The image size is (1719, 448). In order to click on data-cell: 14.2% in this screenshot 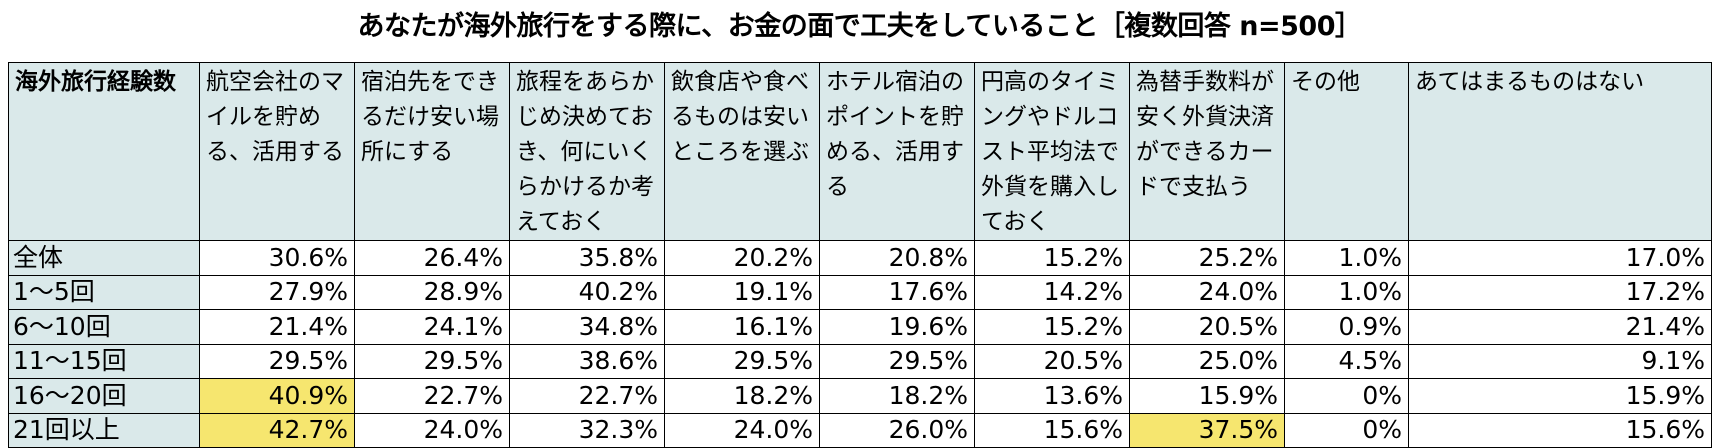, I will do `click(1052, 292)`.